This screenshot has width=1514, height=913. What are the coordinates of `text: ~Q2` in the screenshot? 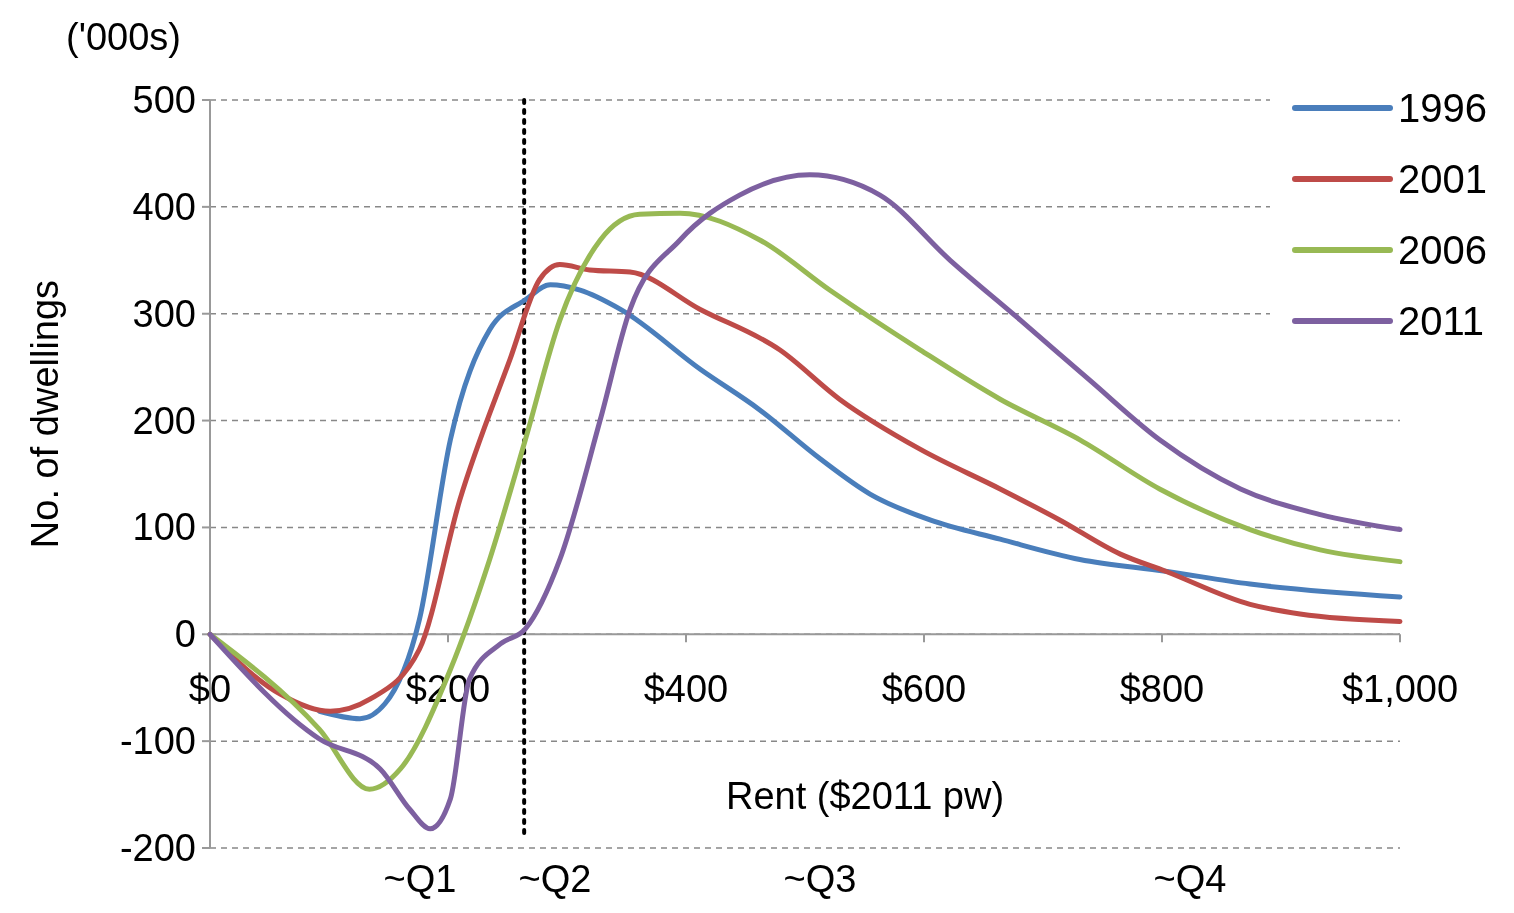 It's located at (555, 879).